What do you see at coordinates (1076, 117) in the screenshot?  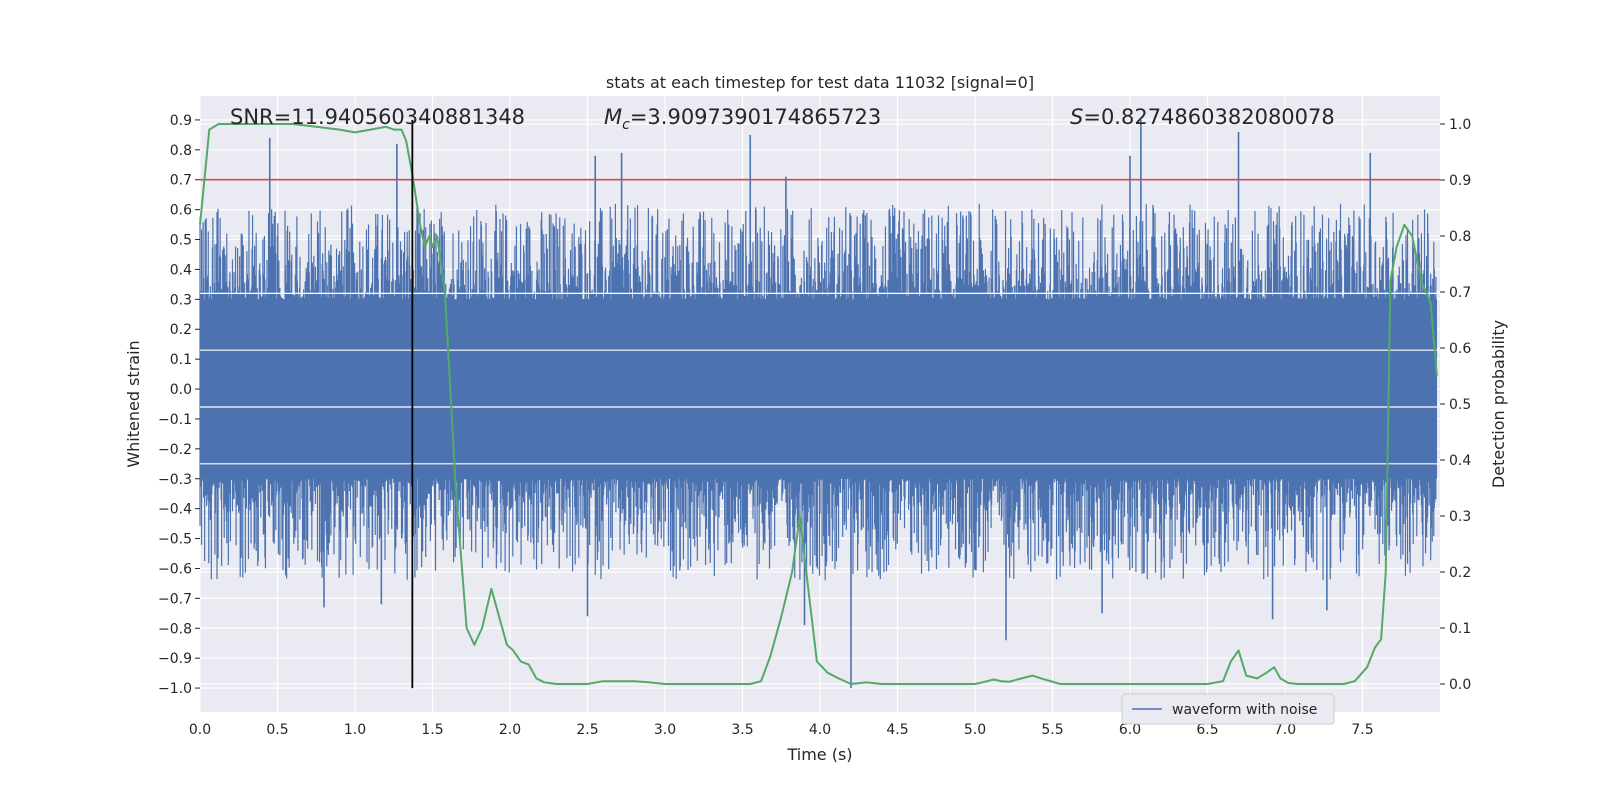 I see `s-symbol: S` at bounding box center [1076, 117].